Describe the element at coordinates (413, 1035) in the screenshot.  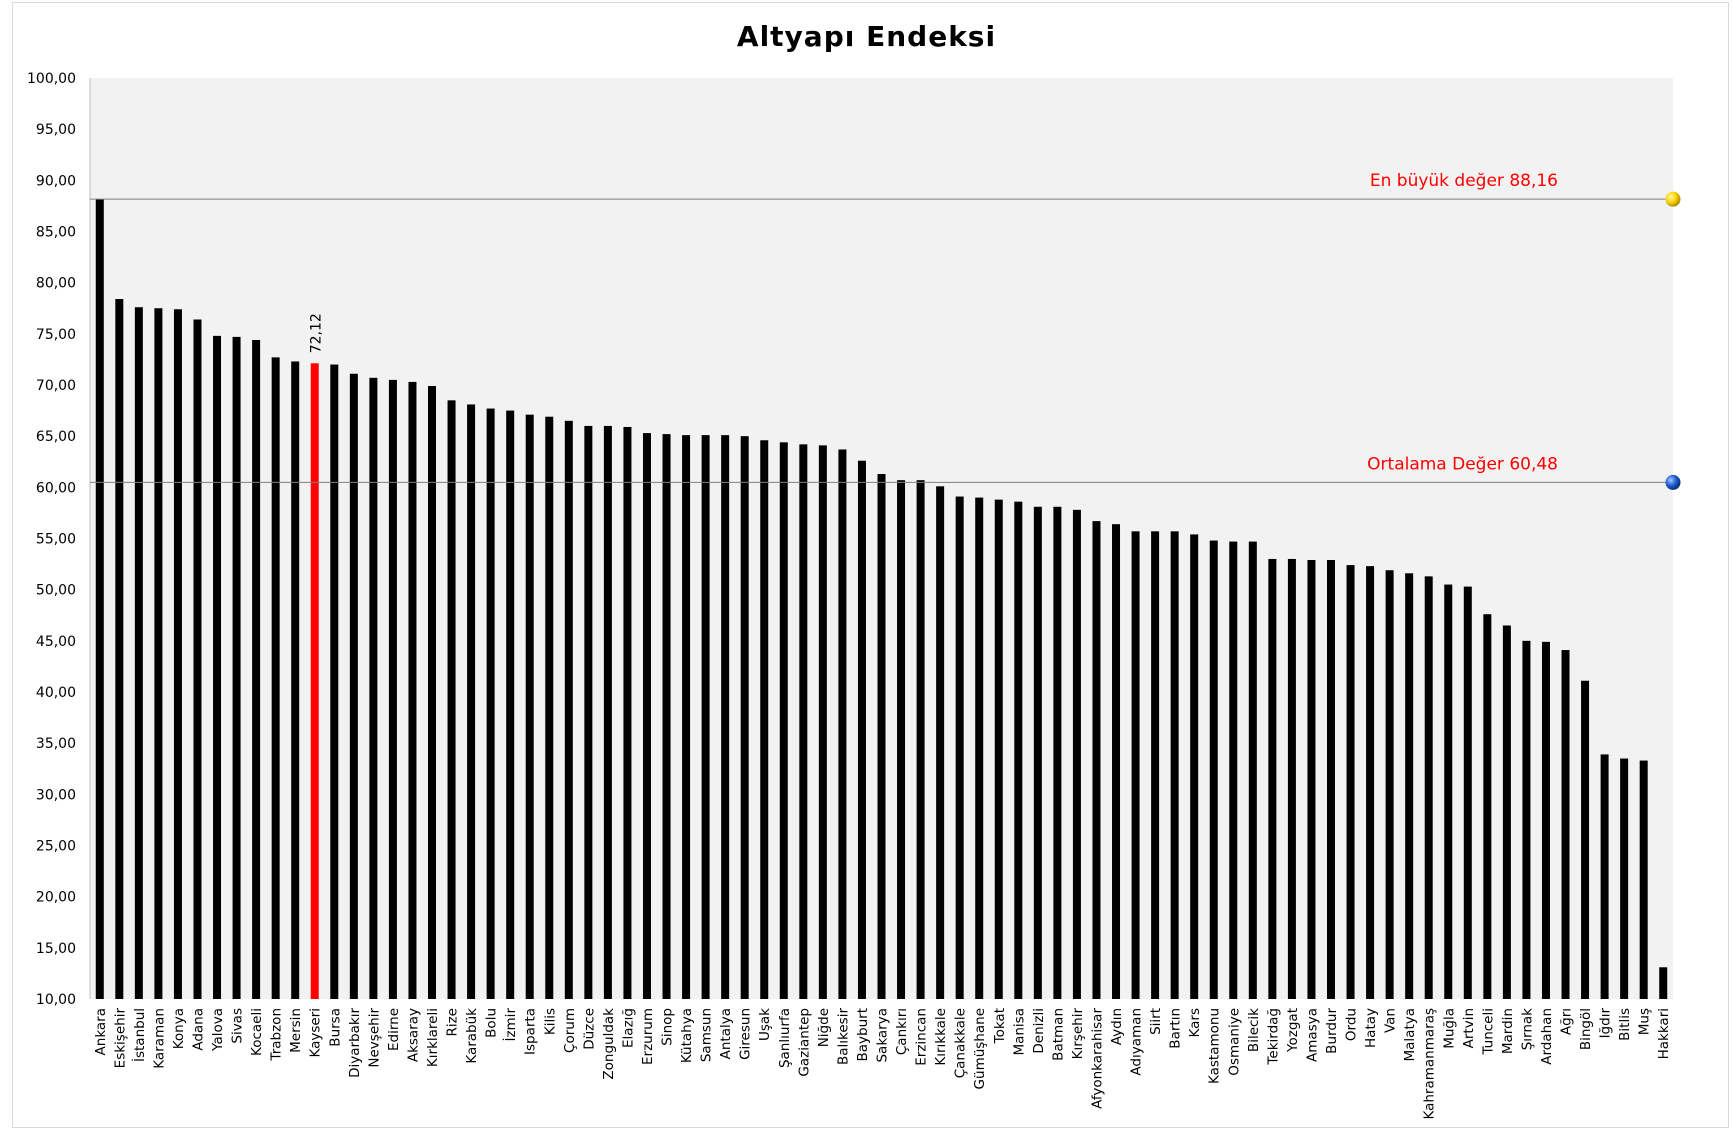
I see `x-tick-label: Aksaray` at that location.